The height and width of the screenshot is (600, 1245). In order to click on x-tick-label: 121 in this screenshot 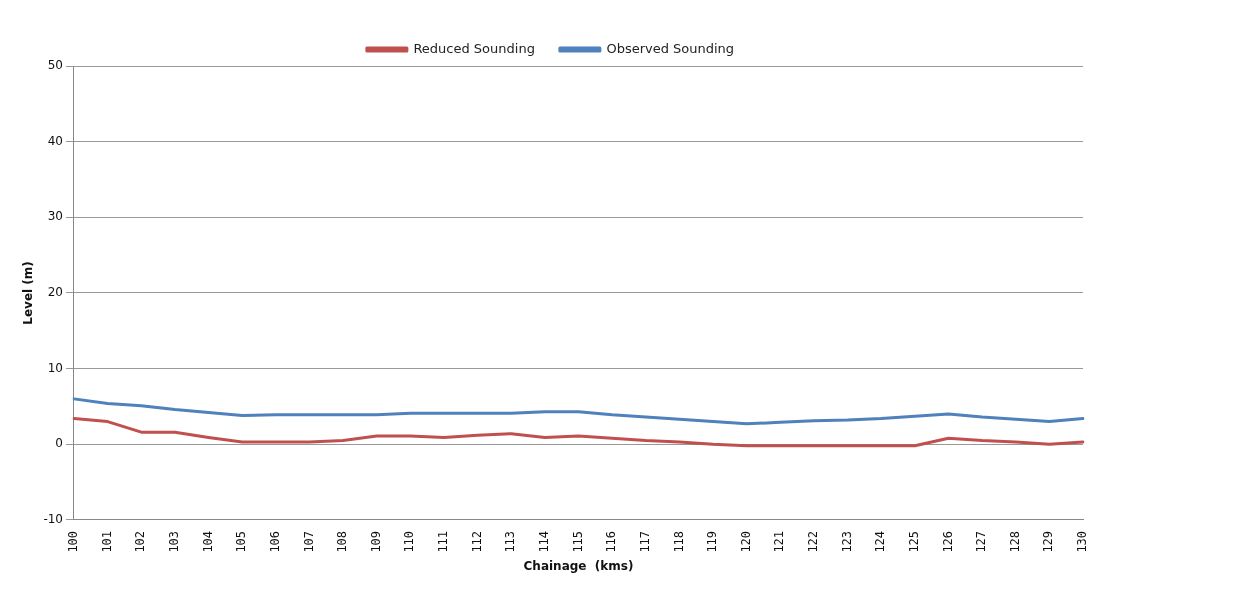, I will do `click(779, 541)`.